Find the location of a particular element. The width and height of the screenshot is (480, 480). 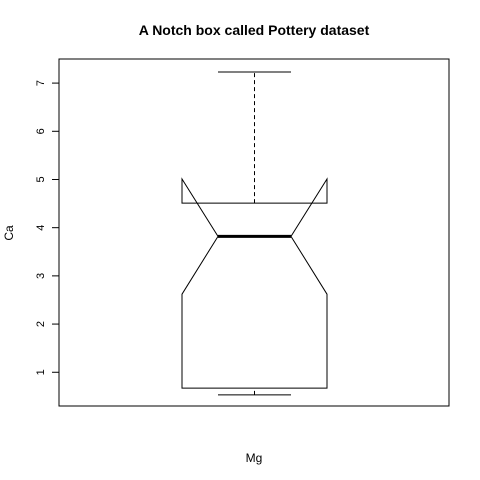

y-tick-label: 1 is located at coordinates (41, 372).